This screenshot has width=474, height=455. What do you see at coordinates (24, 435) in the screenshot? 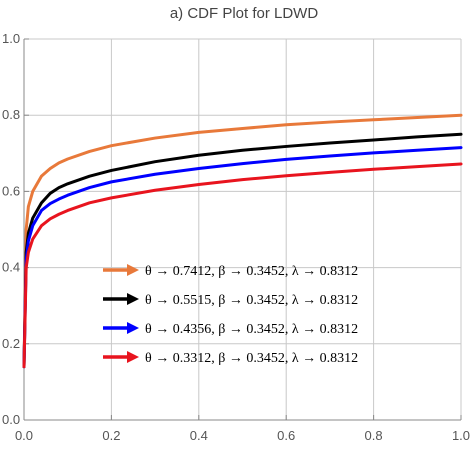
I see `x-tick-label: 0.0` at bounding box center [24, 435].